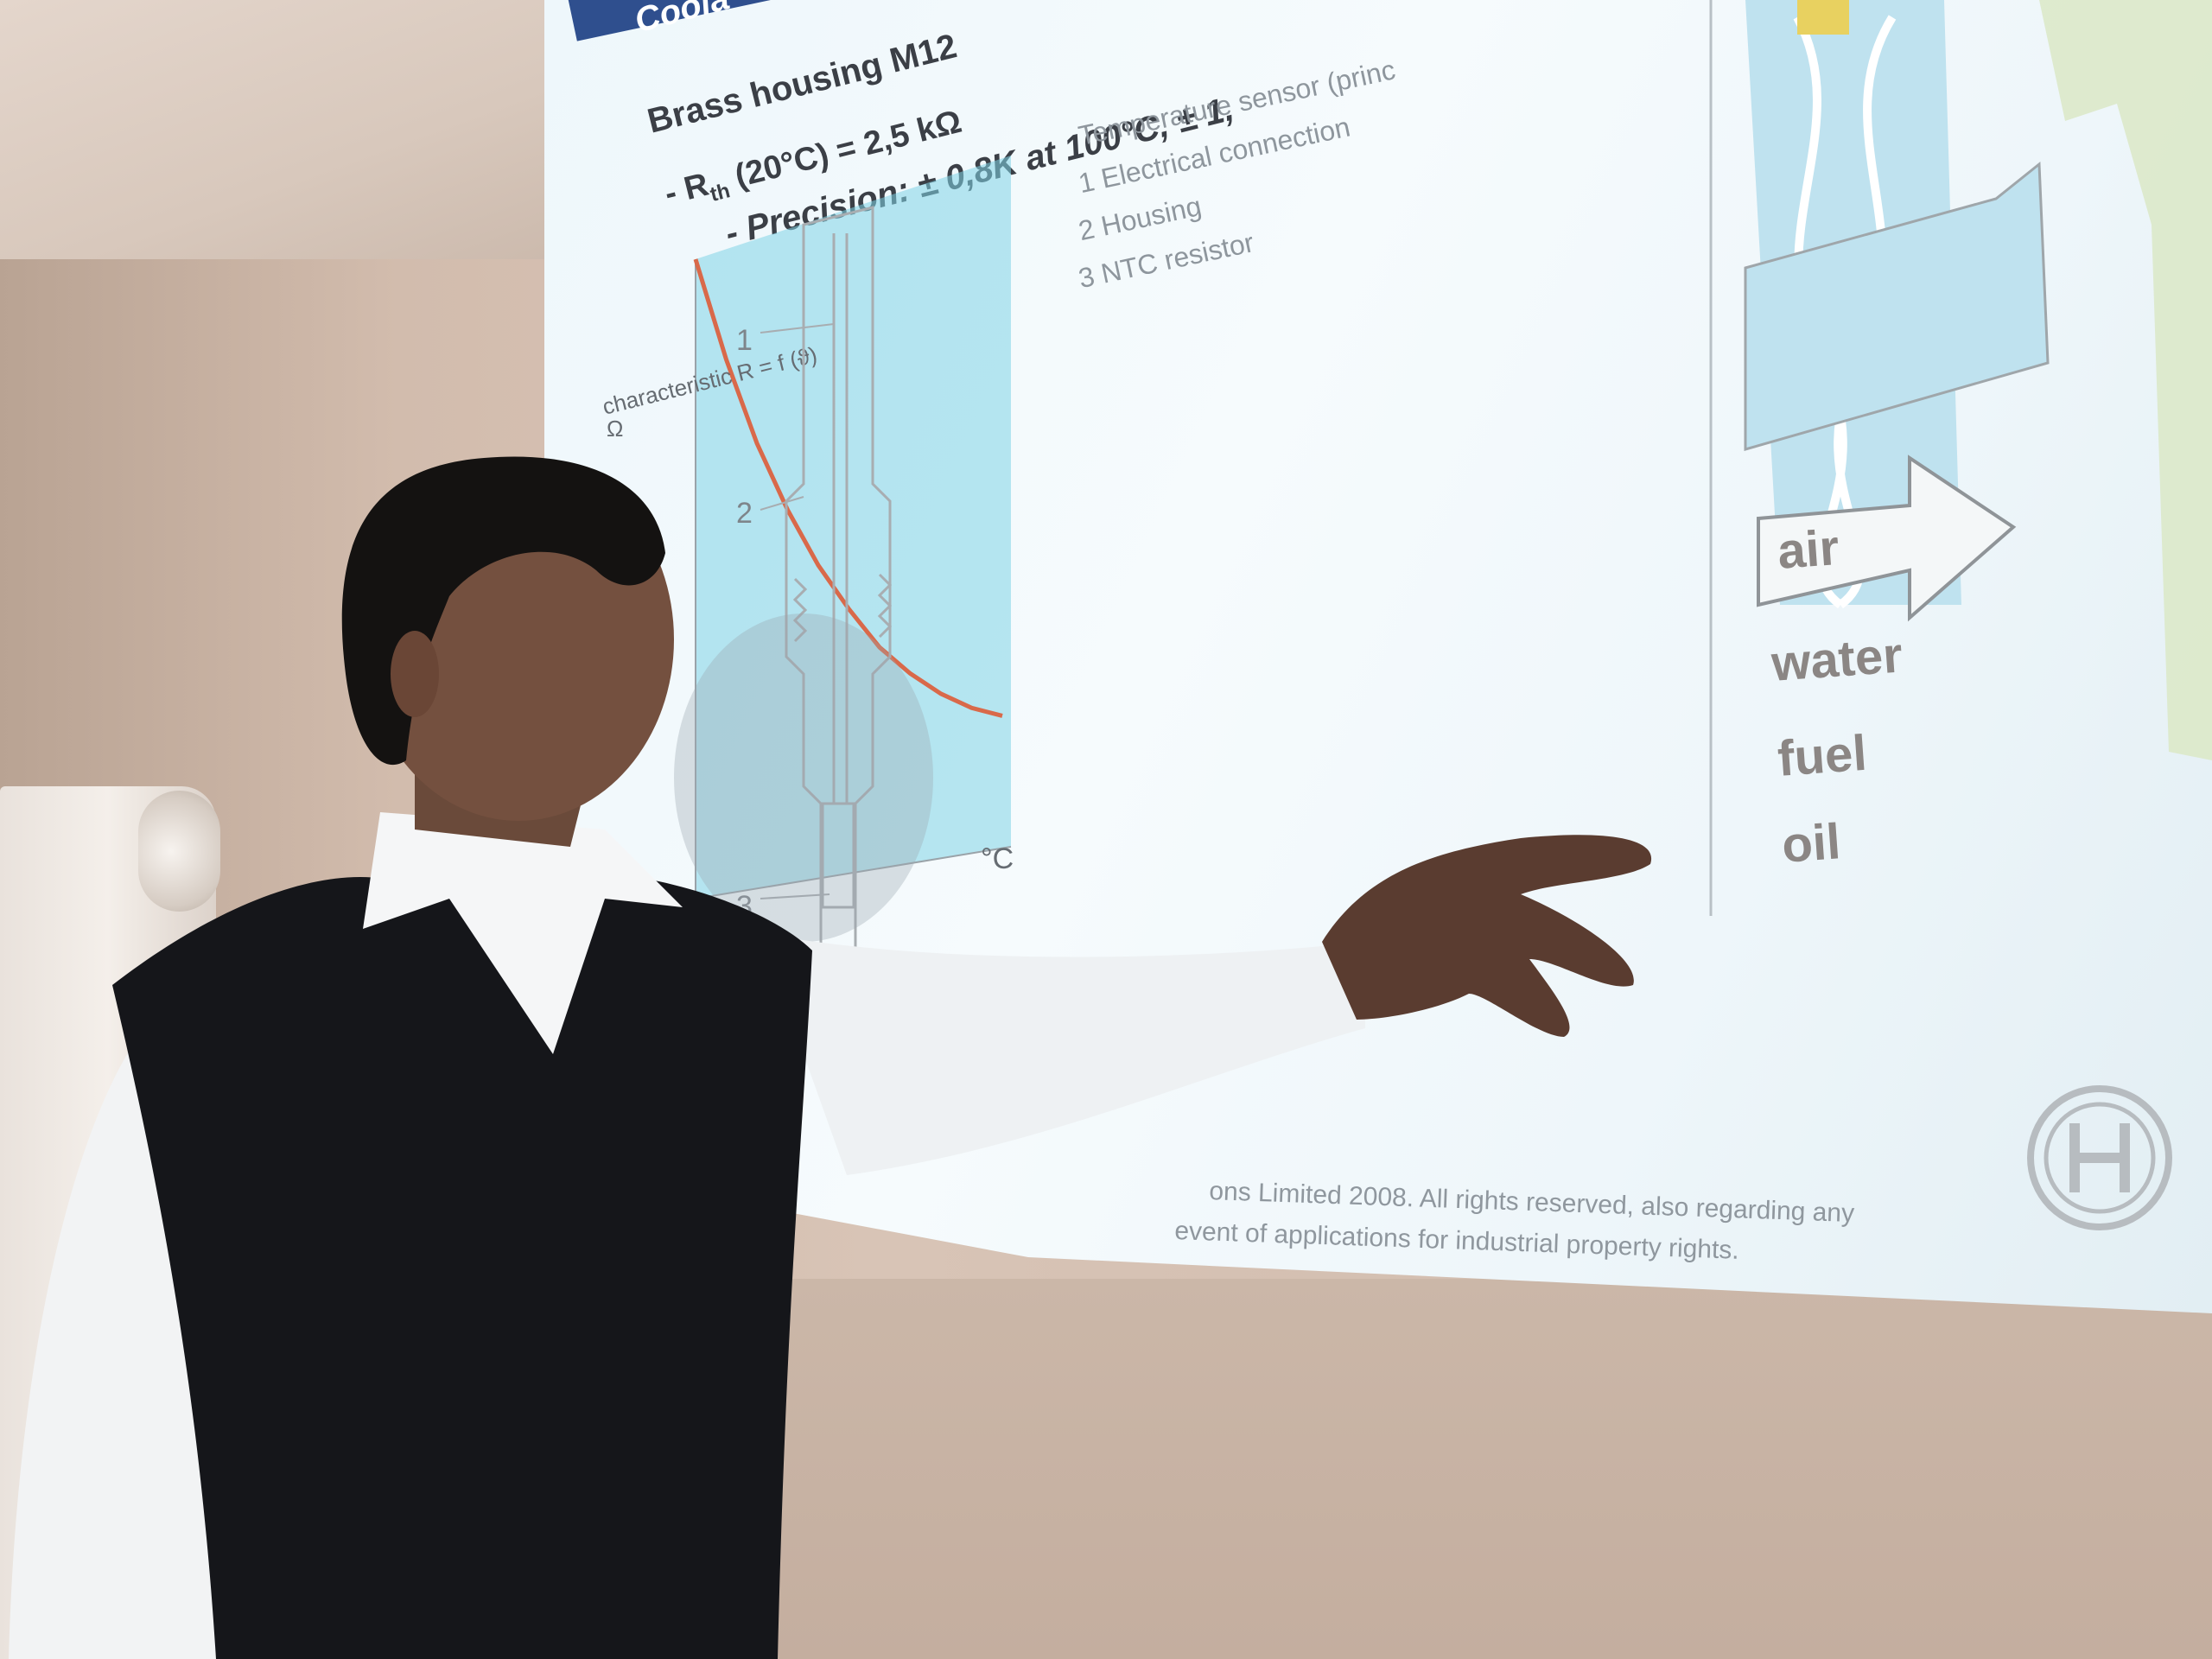 The height and width of the screenshot is (1659, 2212). Describe the element at coordinates (108, 1222) in the screenshot. I see `flip-chart` at that location.